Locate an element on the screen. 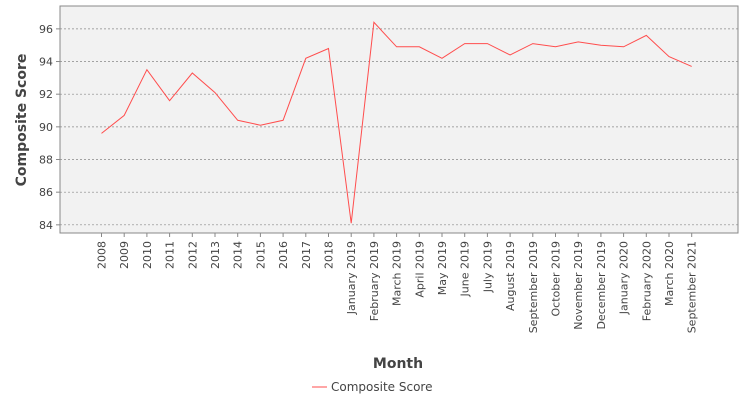 The height and width of the screenshot is (400, 750). x-tick-label: 2016 is located at coordinates (283, 255).